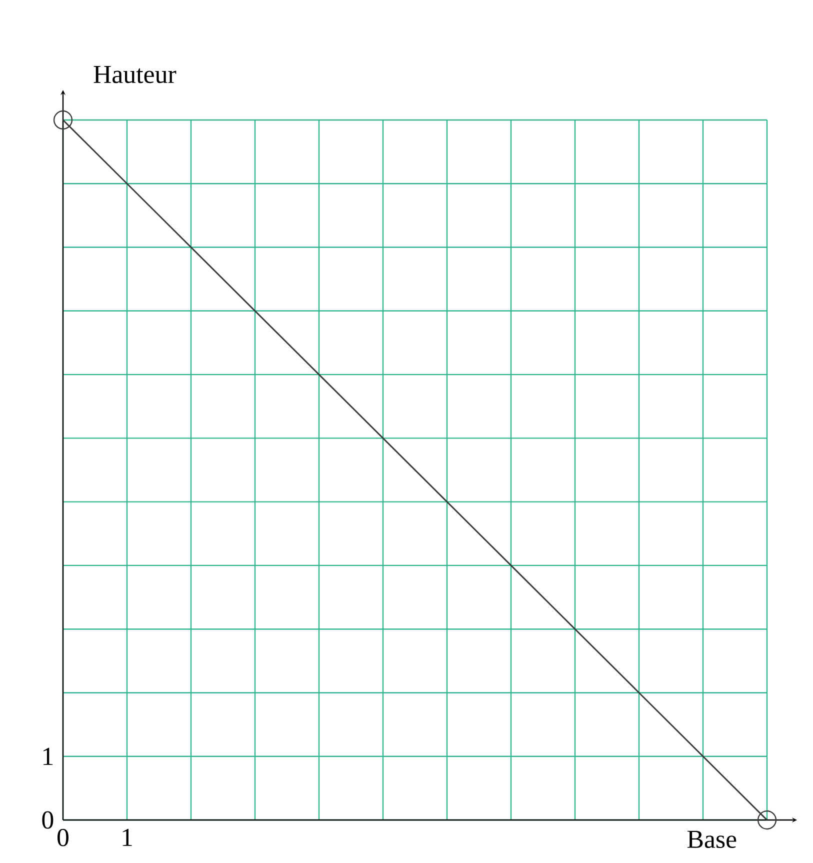  Describe the element at coordinates (135, 75) in the screenshot. I see `y-axis-title: Hauteur` at that location.